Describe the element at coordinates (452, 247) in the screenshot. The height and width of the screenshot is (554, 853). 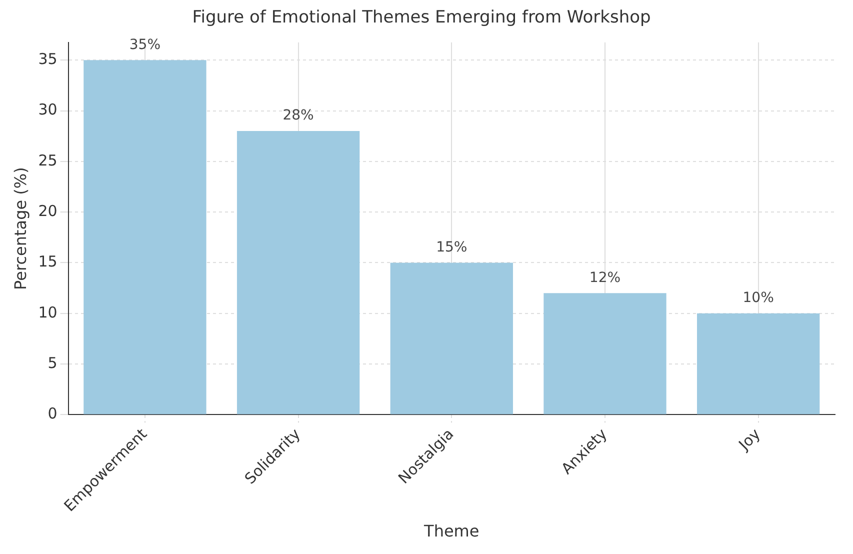
I see `data-label: 15%` at that location.